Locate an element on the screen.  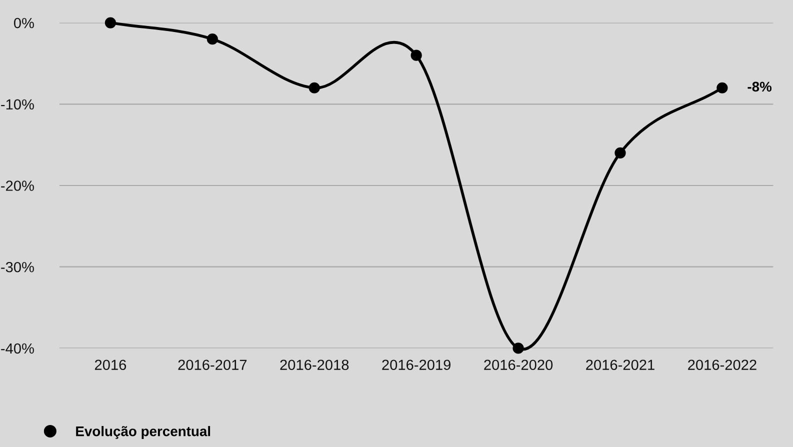
x-tick-label: 2016-2021 is located at coordinates (620, 365).